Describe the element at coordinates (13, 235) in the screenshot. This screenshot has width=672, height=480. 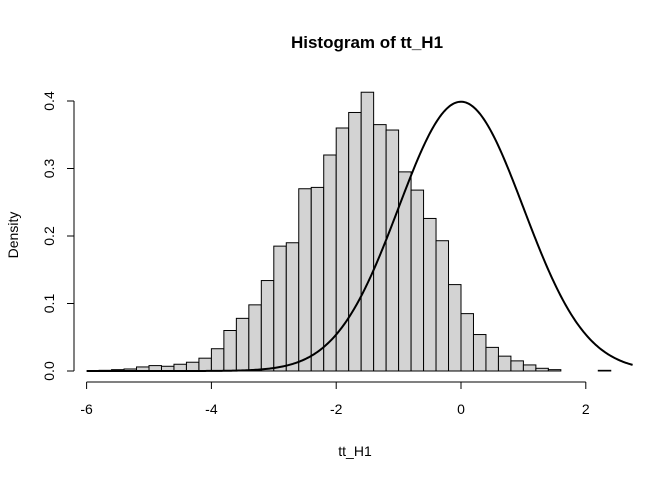
I see `y-axis-label: Density` at that location.